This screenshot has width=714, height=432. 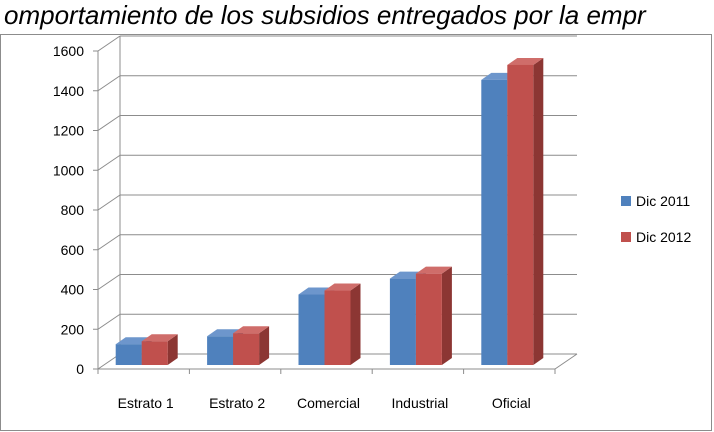 I want to click on legend-label: Dic 2011, so click(x=663, y=201).